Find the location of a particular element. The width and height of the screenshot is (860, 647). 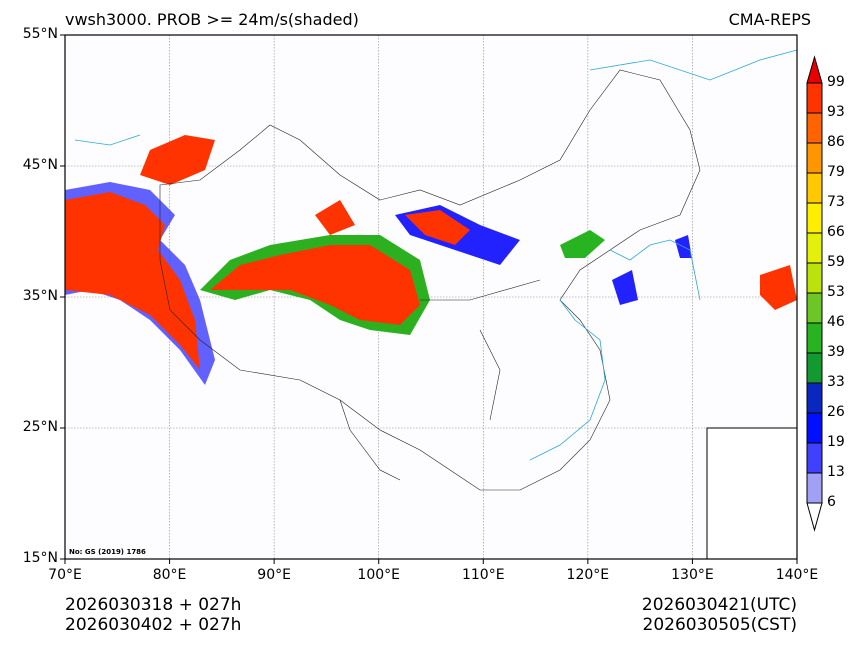

map-title: vwsh3000. PROB >= 24m/s(shaded) is located at coordinates (212, 19).